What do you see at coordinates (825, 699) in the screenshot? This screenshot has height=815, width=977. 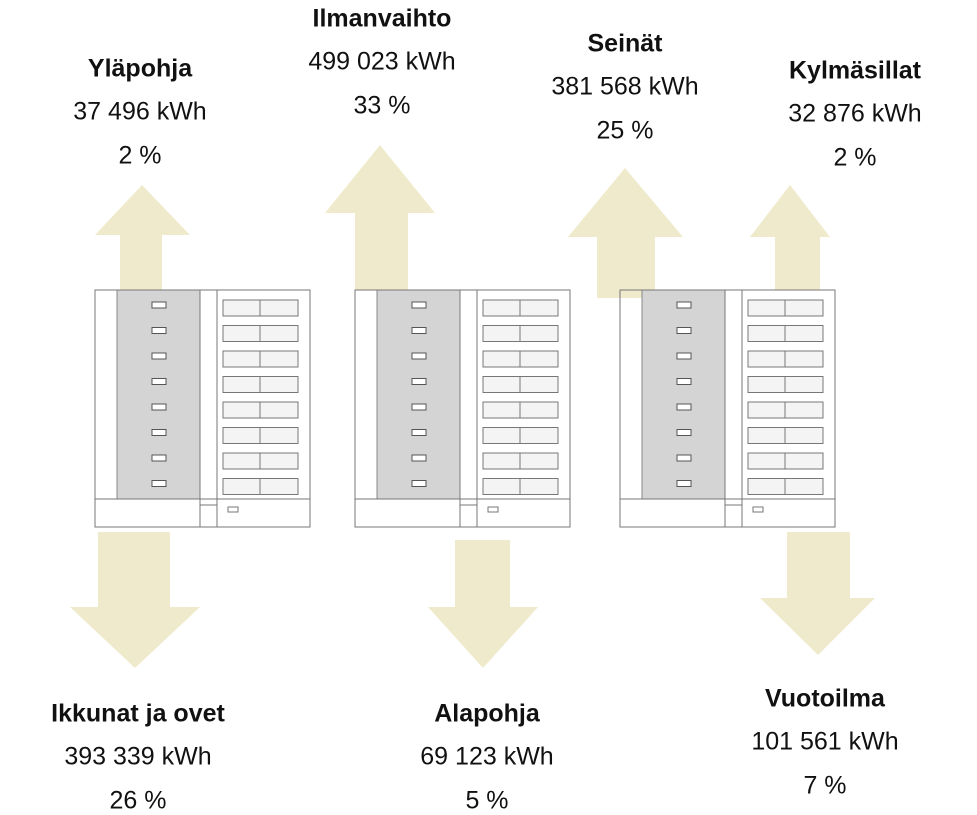 I see `label-name: Vuotoilma` at bounding box center [825, 699].